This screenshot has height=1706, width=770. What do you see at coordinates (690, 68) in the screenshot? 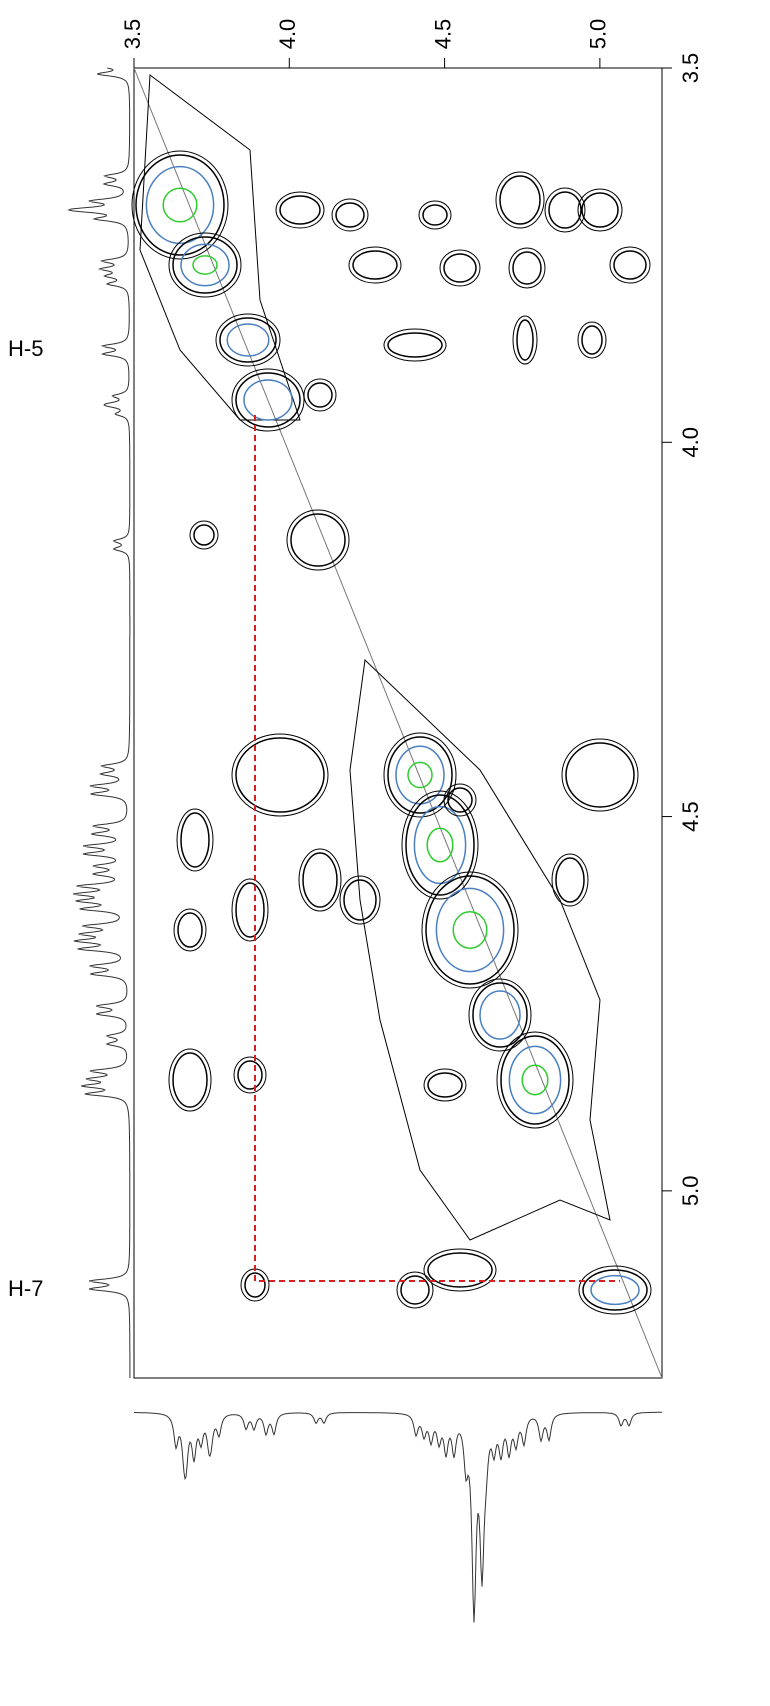
I see `y-tick-label: 3.5` at bounding box center [690, 68].